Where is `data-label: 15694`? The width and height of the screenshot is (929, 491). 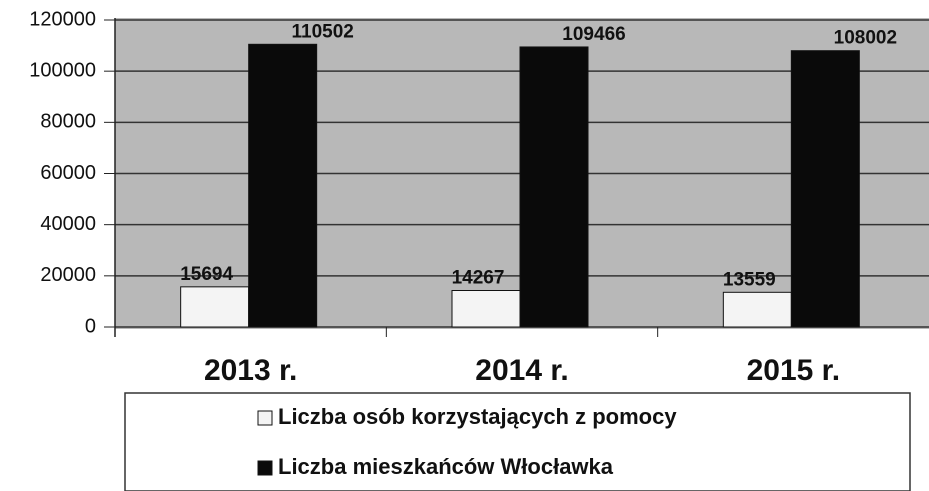
data-label: 15694 is located at coordinates (206, 274).